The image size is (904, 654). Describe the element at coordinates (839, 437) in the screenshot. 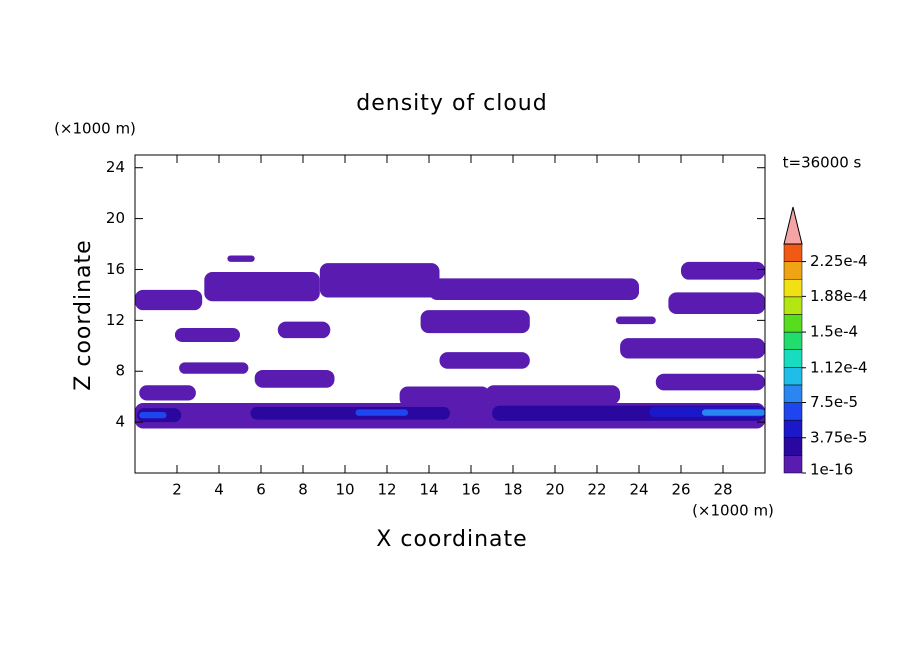

I see `colorbar-tick-label: 3.75e-5` at that location.